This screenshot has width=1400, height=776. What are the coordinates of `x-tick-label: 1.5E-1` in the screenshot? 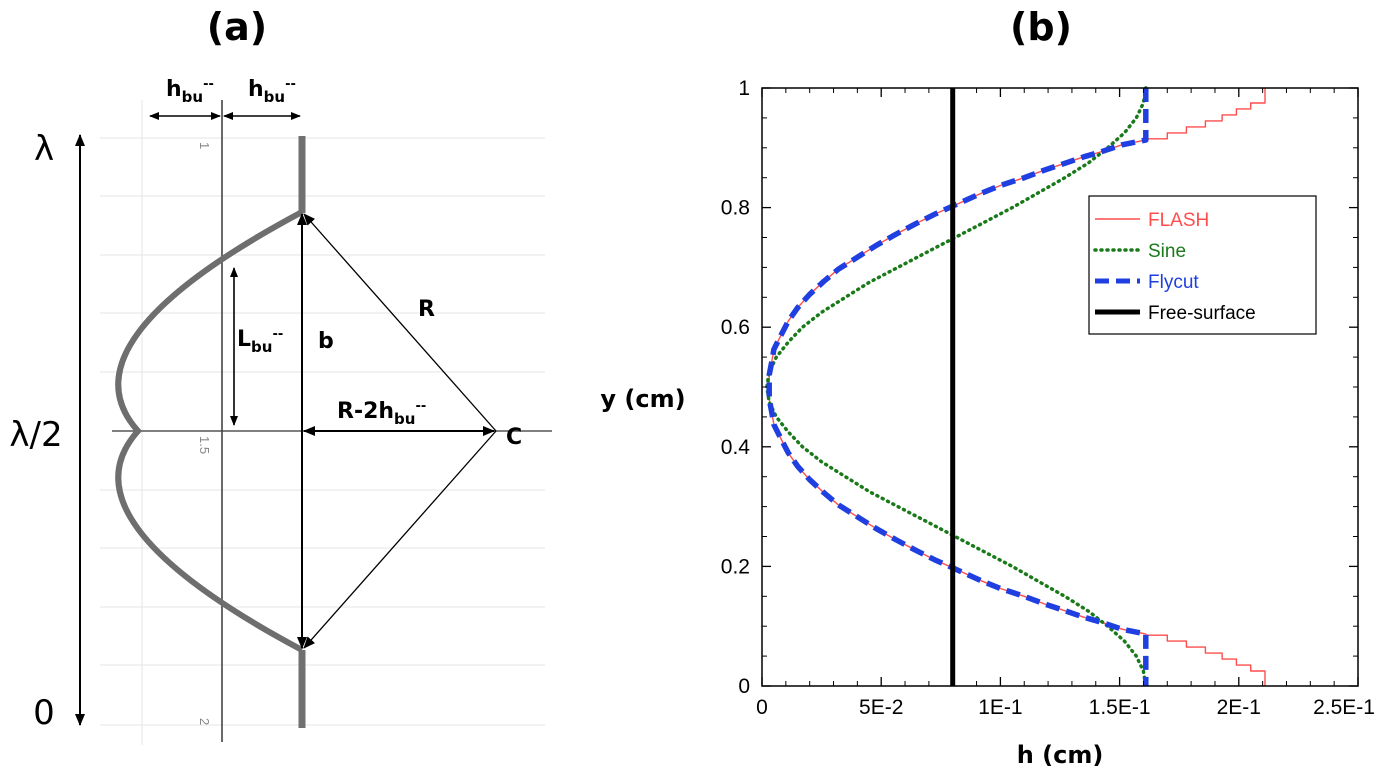 It's located at (1120, 707).